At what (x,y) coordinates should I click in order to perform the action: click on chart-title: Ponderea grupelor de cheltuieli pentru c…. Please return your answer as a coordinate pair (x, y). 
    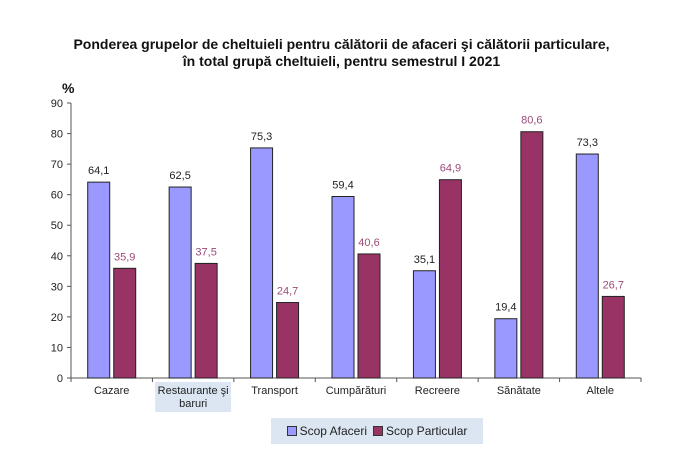
    Looking at the image, I should click on (341, 53).